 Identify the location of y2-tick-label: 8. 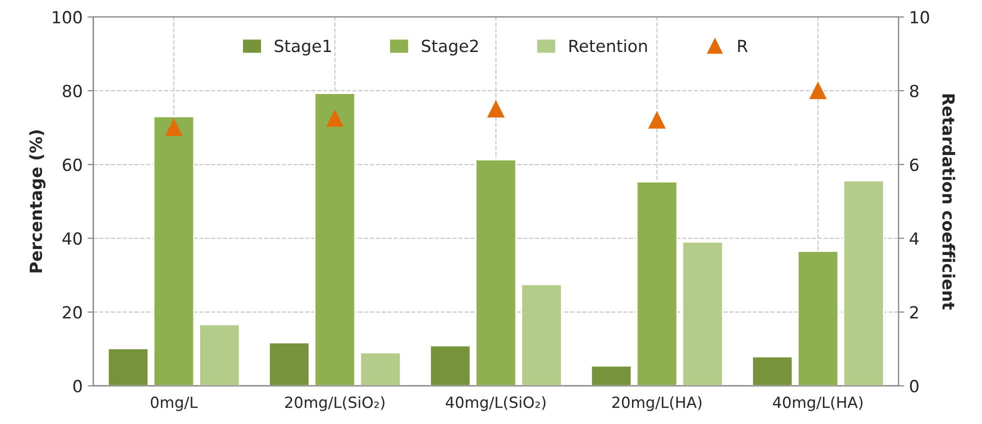
(914, 91).